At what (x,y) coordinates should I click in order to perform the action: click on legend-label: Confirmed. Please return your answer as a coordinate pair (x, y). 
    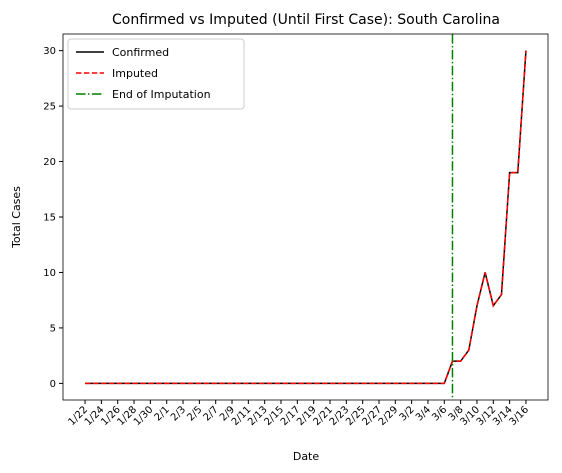
    Looking at the image, I should click on (140, 52).